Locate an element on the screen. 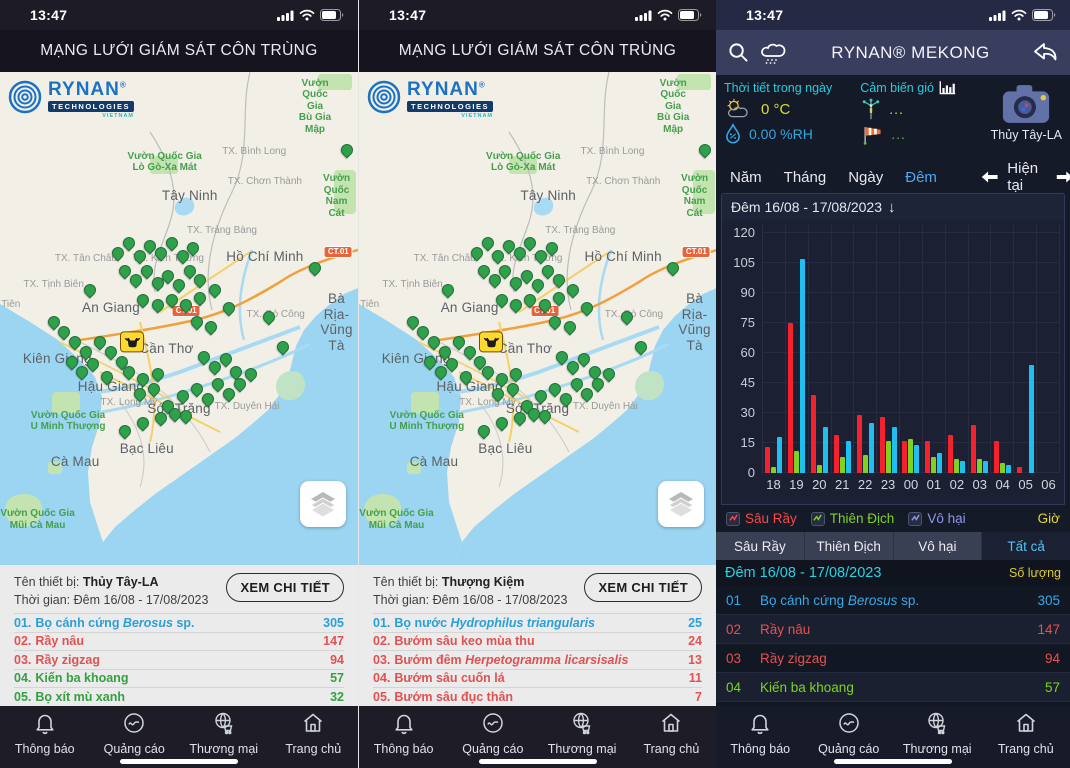  next-arrow-icon is located at coordinates (1063, 177).